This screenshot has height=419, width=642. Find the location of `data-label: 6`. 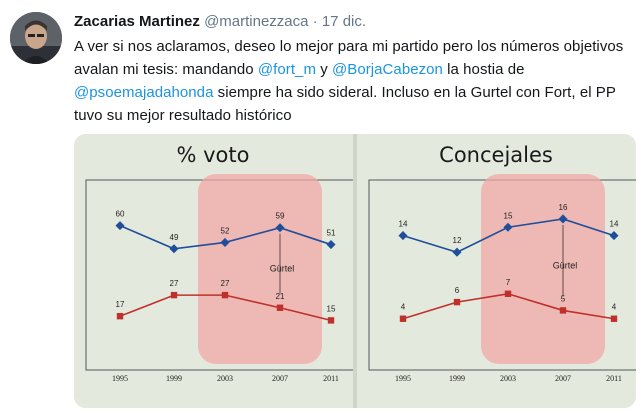

data-label: 6 is located at coordinates (457, 290).